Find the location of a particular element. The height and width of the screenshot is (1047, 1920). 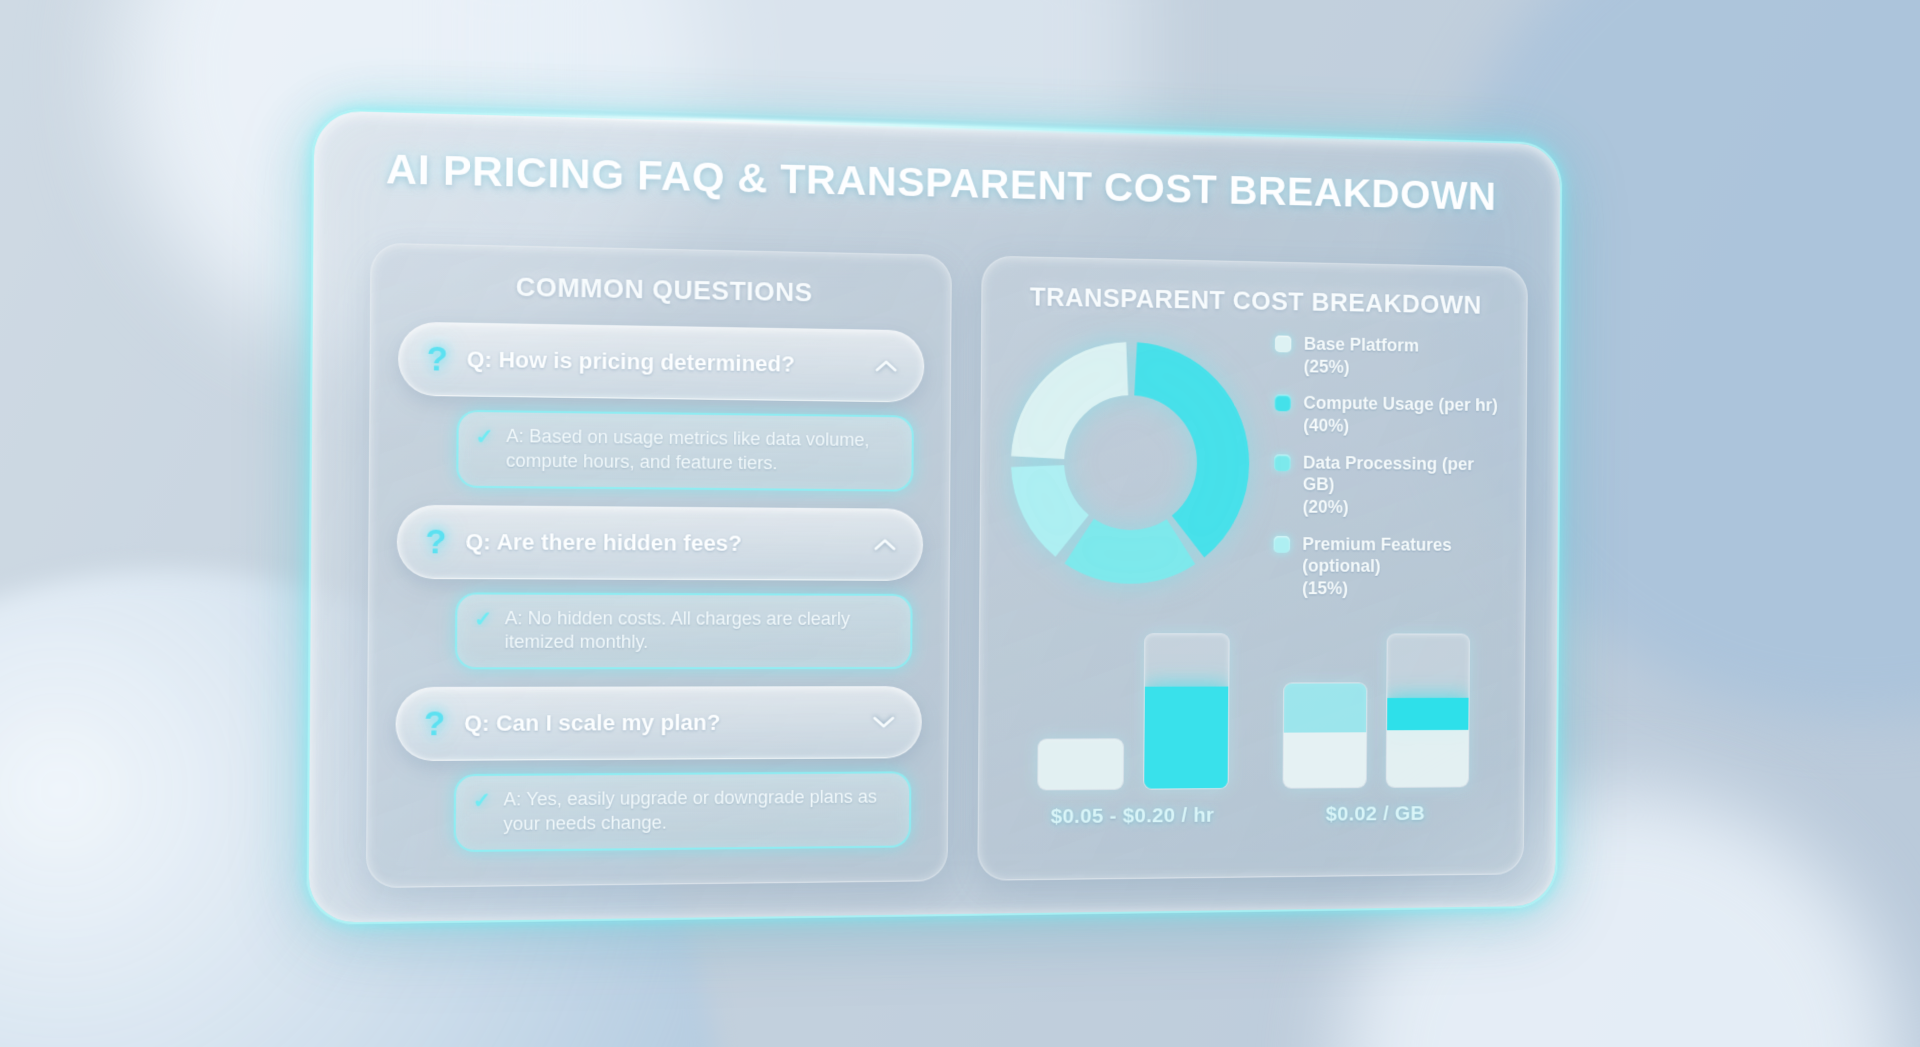

faq-question-text: Q: Are there hidden fees? is located at coordinates (604, 542).